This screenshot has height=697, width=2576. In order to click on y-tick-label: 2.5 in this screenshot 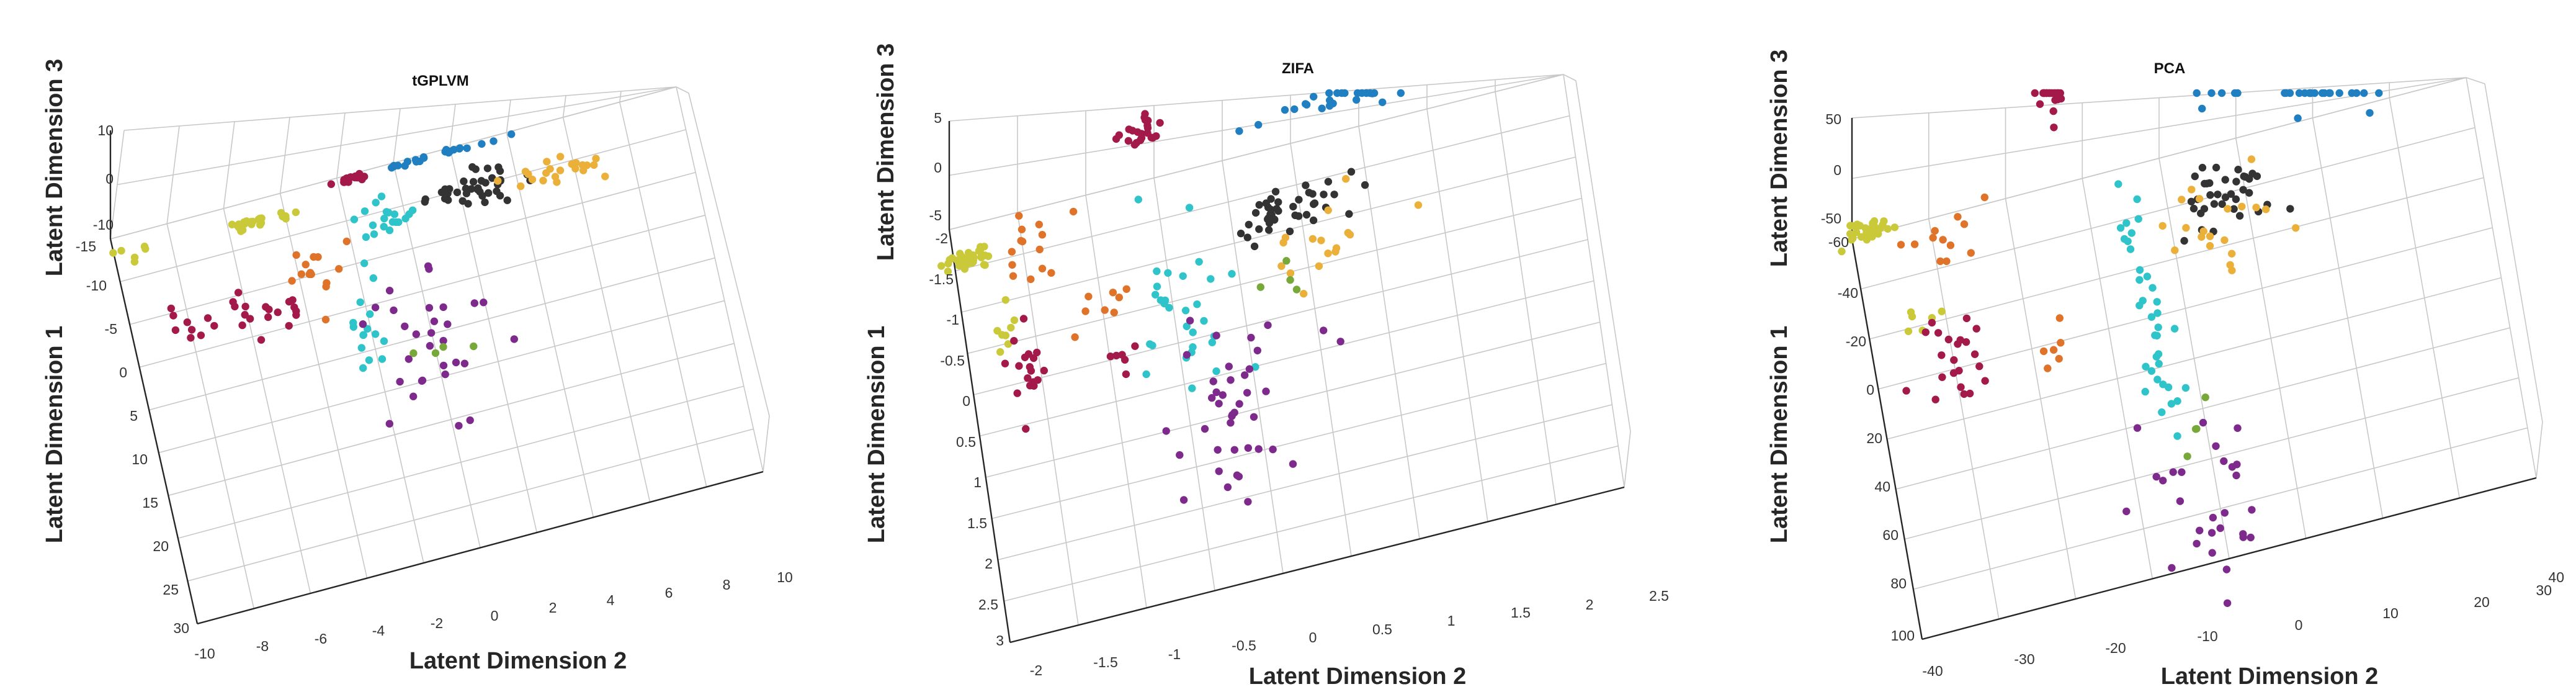, I will do `click(988, 604)`.